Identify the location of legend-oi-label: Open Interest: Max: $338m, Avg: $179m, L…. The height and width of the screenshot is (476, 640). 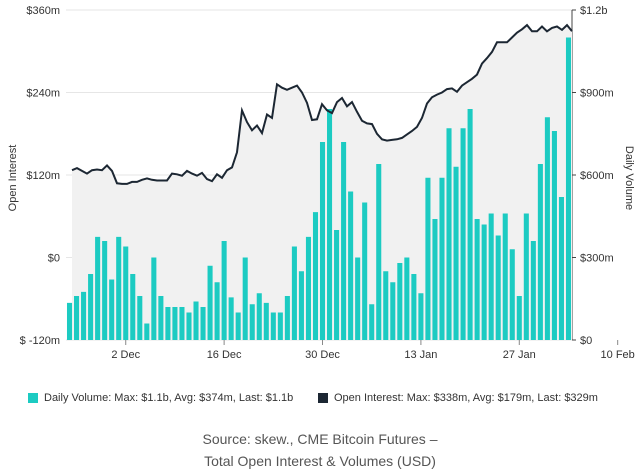
(466, 398).